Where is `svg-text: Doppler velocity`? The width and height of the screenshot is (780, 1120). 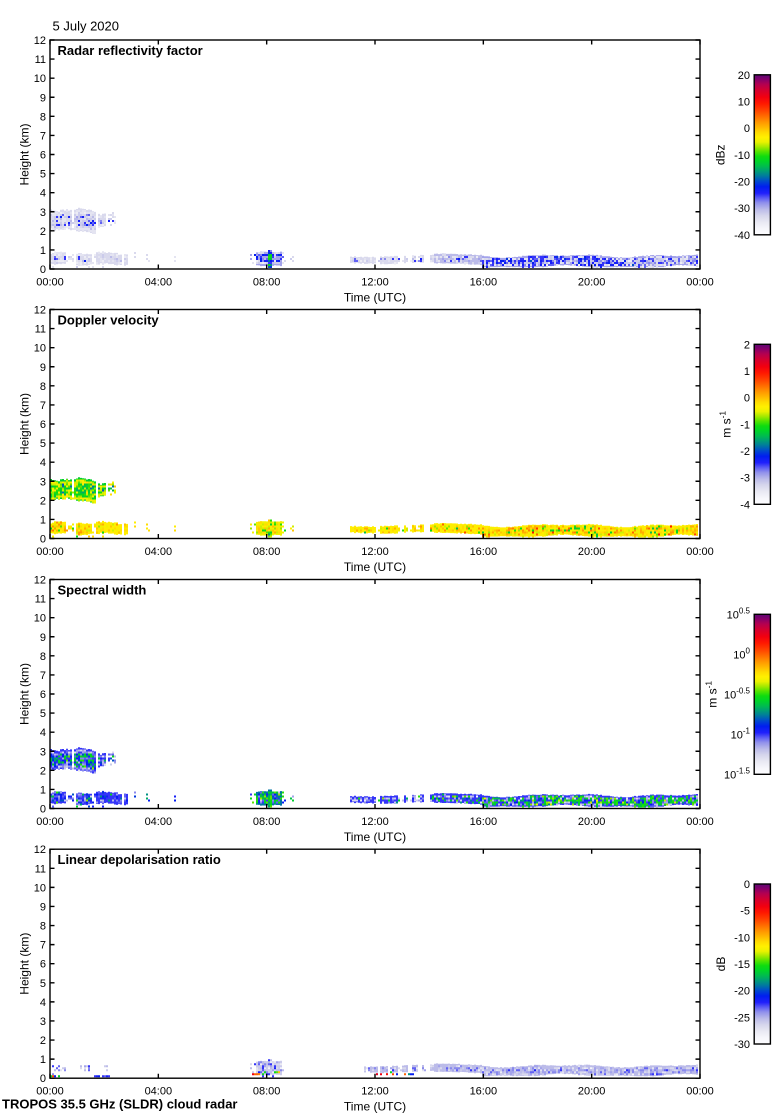 svg-text: Doppler velocity is located at coordinates (109, 320).